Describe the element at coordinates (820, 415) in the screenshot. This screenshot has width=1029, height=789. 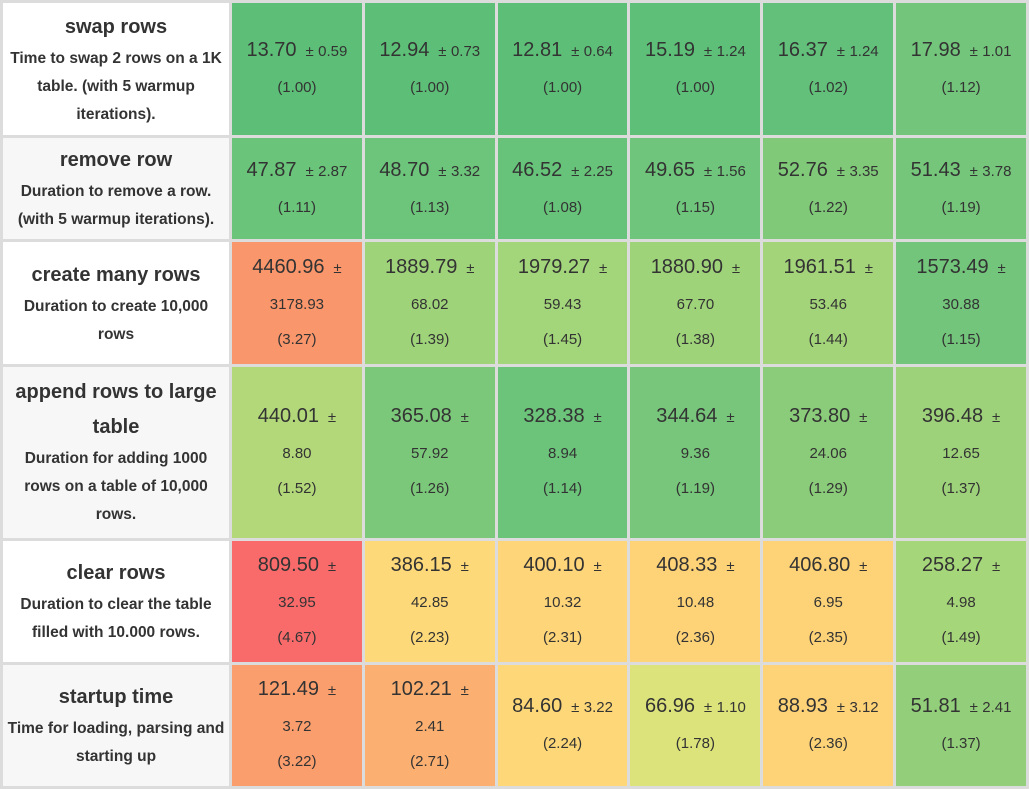
I see `mean-value: 373.80` at that location.